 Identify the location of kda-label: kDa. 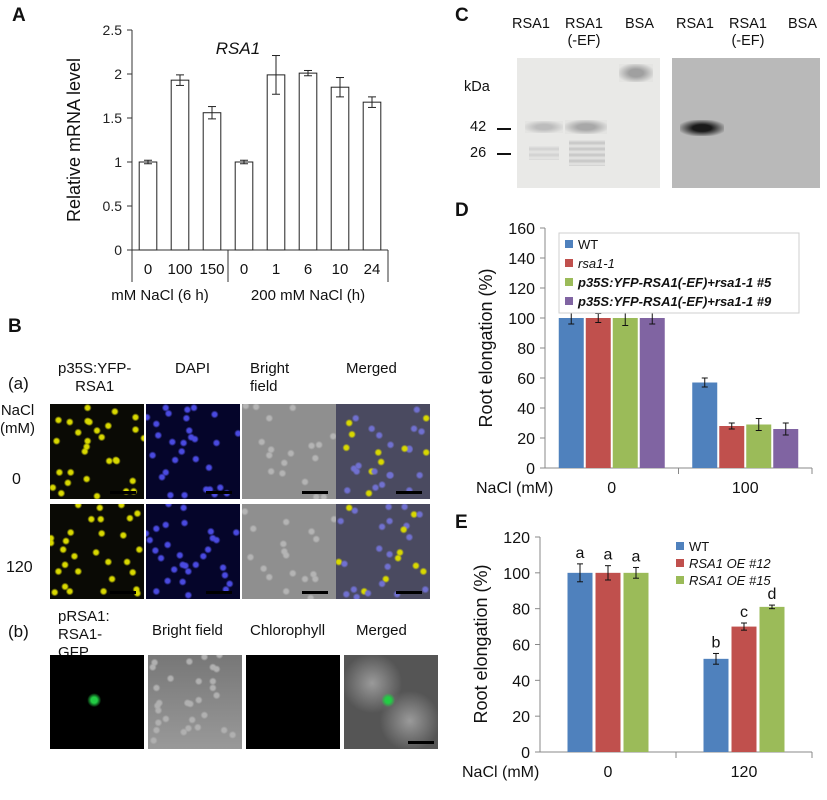
(477, 87).